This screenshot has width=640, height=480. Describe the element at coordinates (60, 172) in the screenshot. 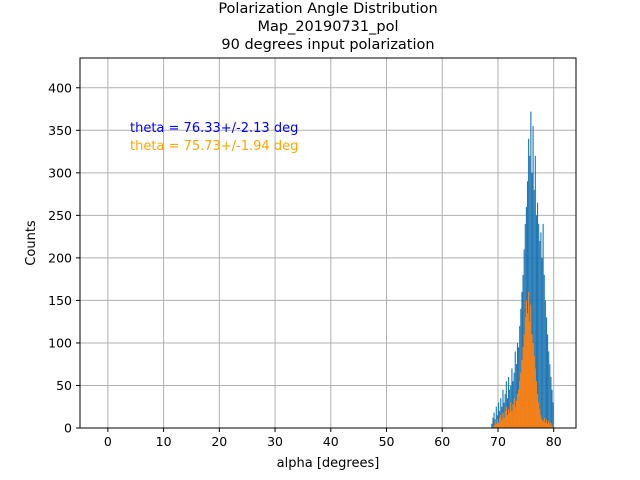

I see `y-tick-label: 300` at that location.